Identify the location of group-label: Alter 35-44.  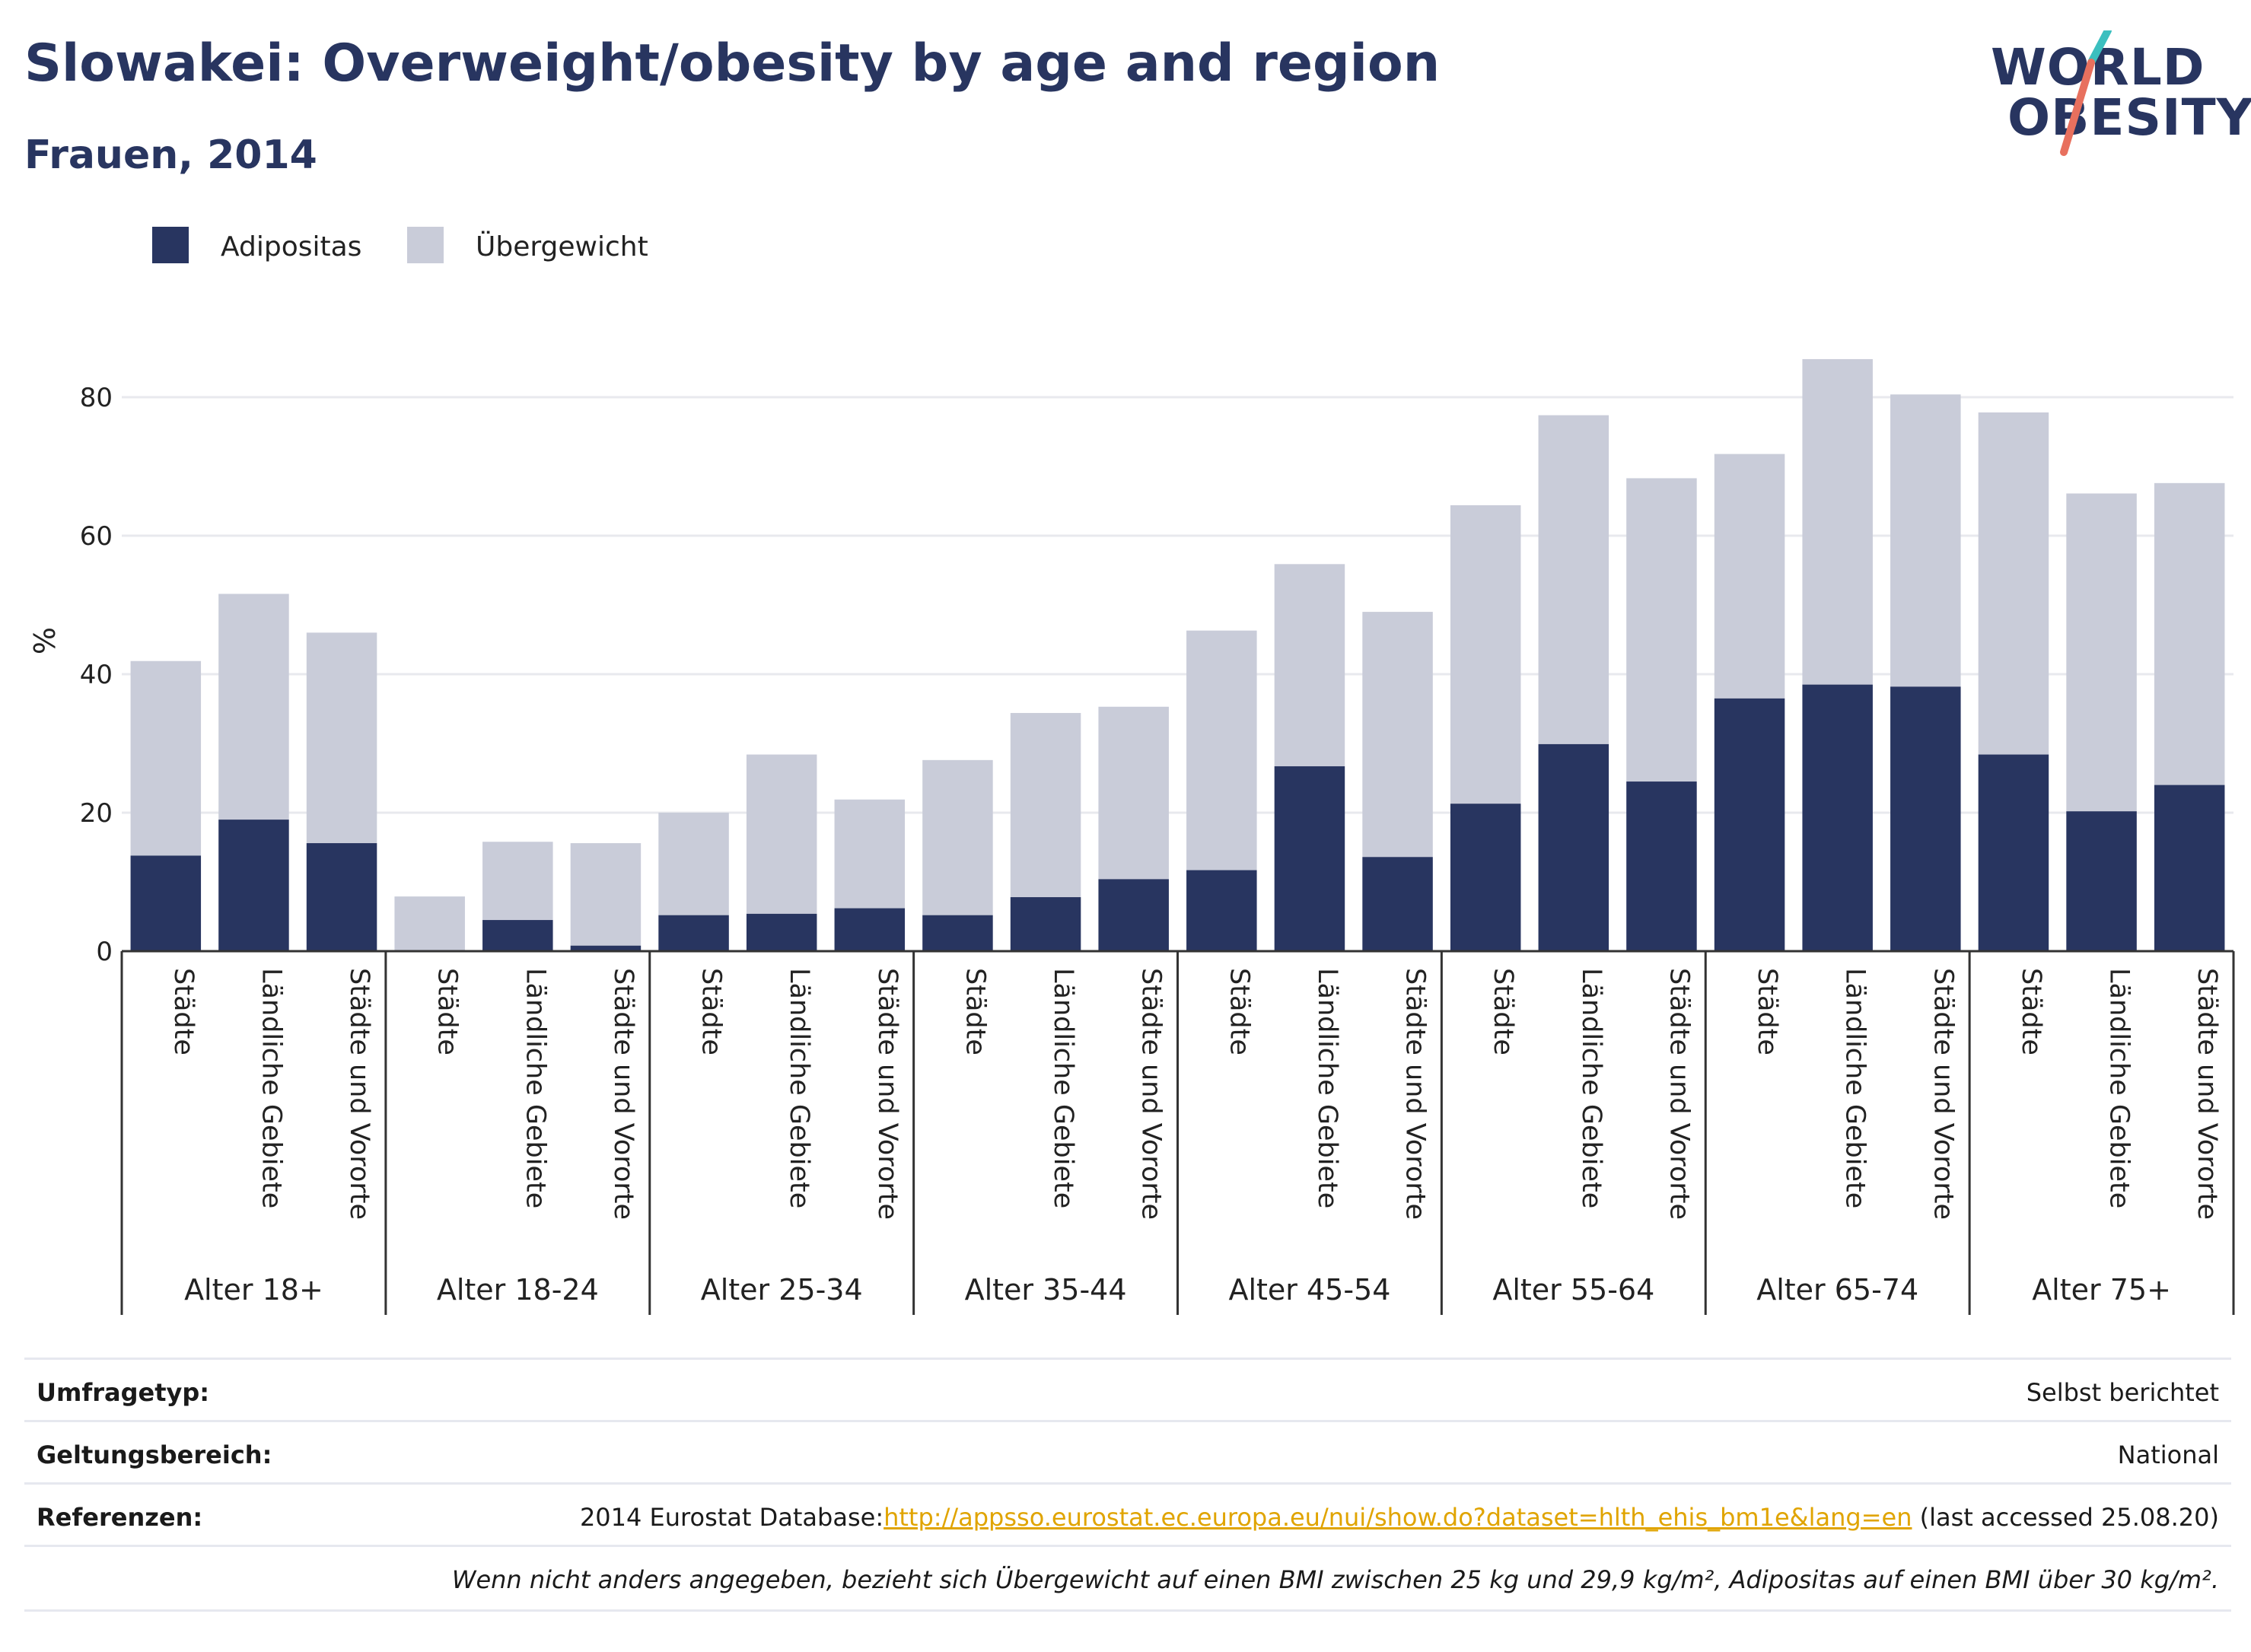
(1046, 1290).